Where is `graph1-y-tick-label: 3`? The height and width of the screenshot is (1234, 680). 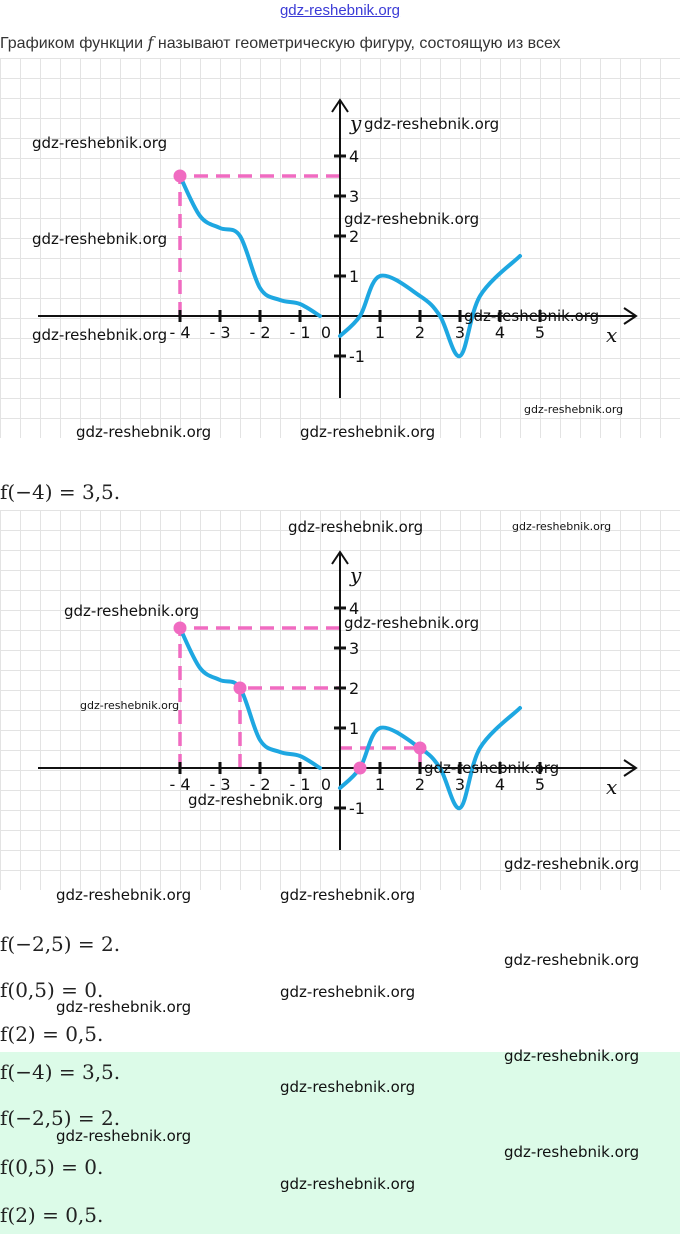
graph1-y-tick-label: 3 is located at coordinates (354, 196).